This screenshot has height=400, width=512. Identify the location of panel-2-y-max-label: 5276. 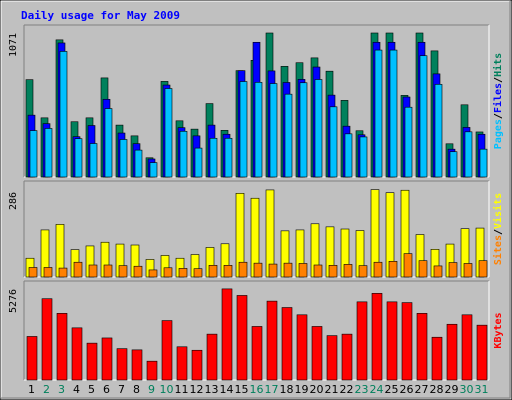
(13, 301).